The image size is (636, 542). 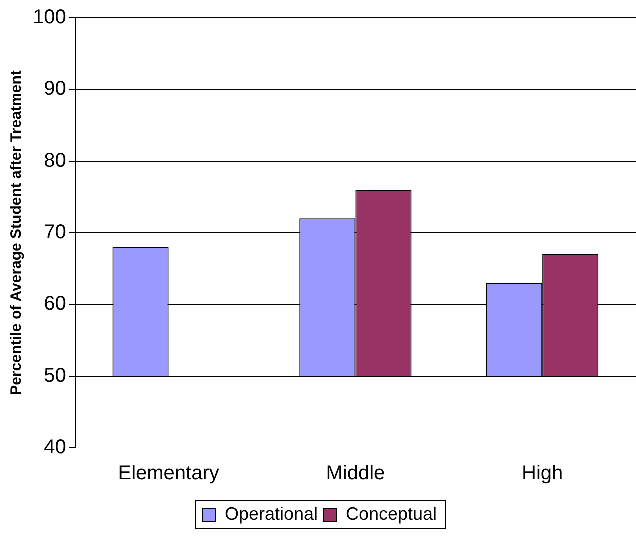 What do you see at coordinates (392, 514) in the screenshot?
I see `legend-label: Conceptual` at bounding box center [392, 514].